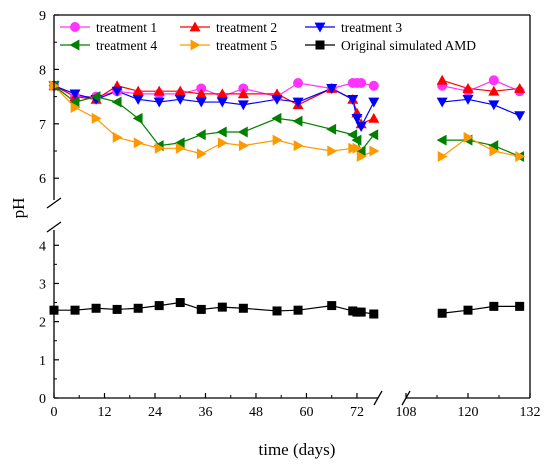  What do you see at coordinates (18, 208) in the screenshot?
I see `y-axis-title: pH` at bounding box center [18, 208].